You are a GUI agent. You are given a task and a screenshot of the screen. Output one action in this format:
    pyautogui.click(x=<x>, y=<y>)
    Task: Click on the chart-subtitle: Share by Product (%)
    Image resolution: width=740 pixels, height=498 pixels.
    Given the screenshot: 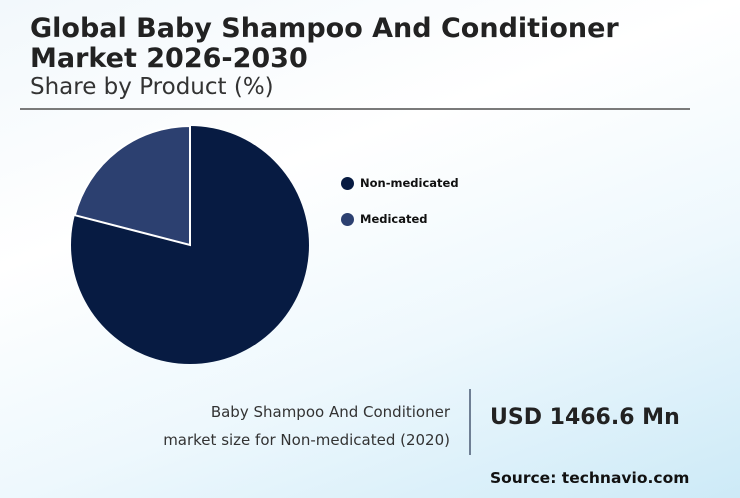 What is the action you would take?
    pyautogui.click(x=152, y=87)
    